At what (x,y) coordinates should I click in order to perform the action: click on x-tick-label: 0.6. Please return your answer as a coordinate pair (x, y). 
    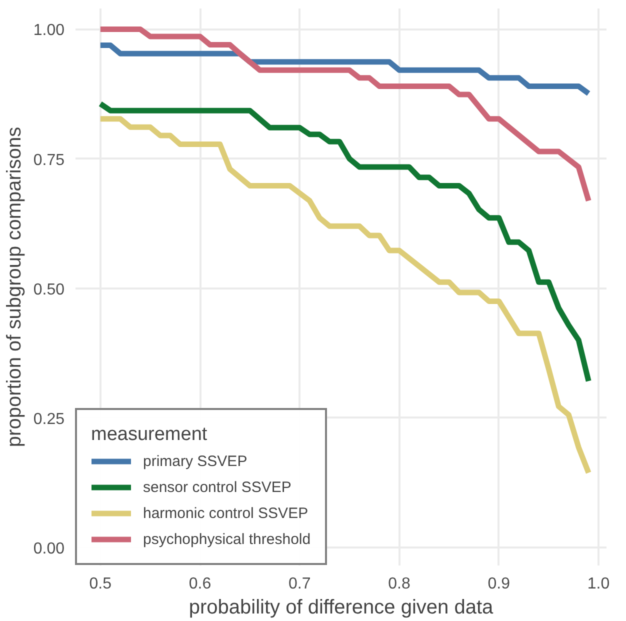
    Looking at the image, I should click on (200, 584).